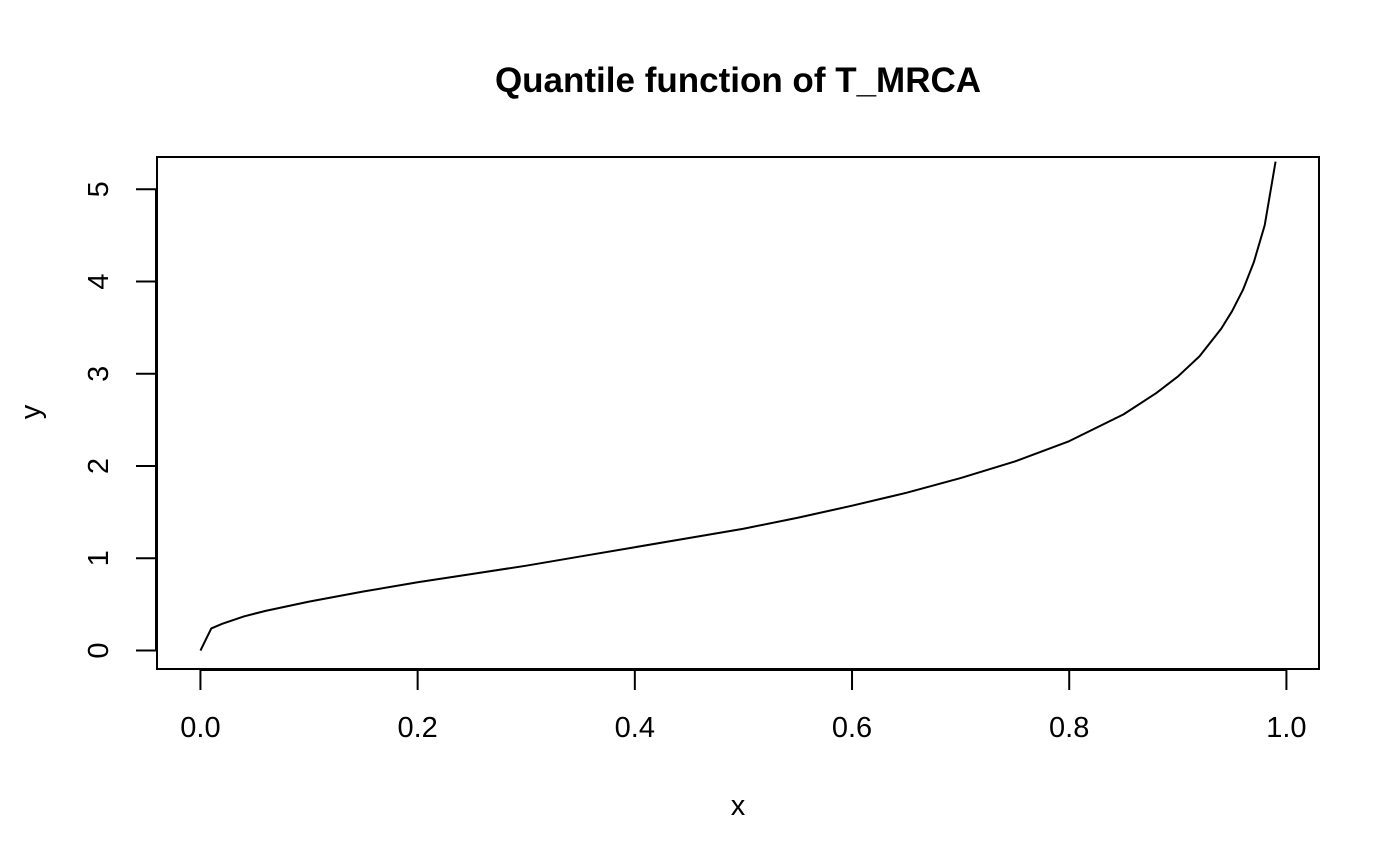 Image resolution: width=1400 pixels, height=865 pixels. What do you see at coordinates (1069, 728) in the screenshot?
I see `x-tick-label: 0.8` at bounding box center [1069, 728].